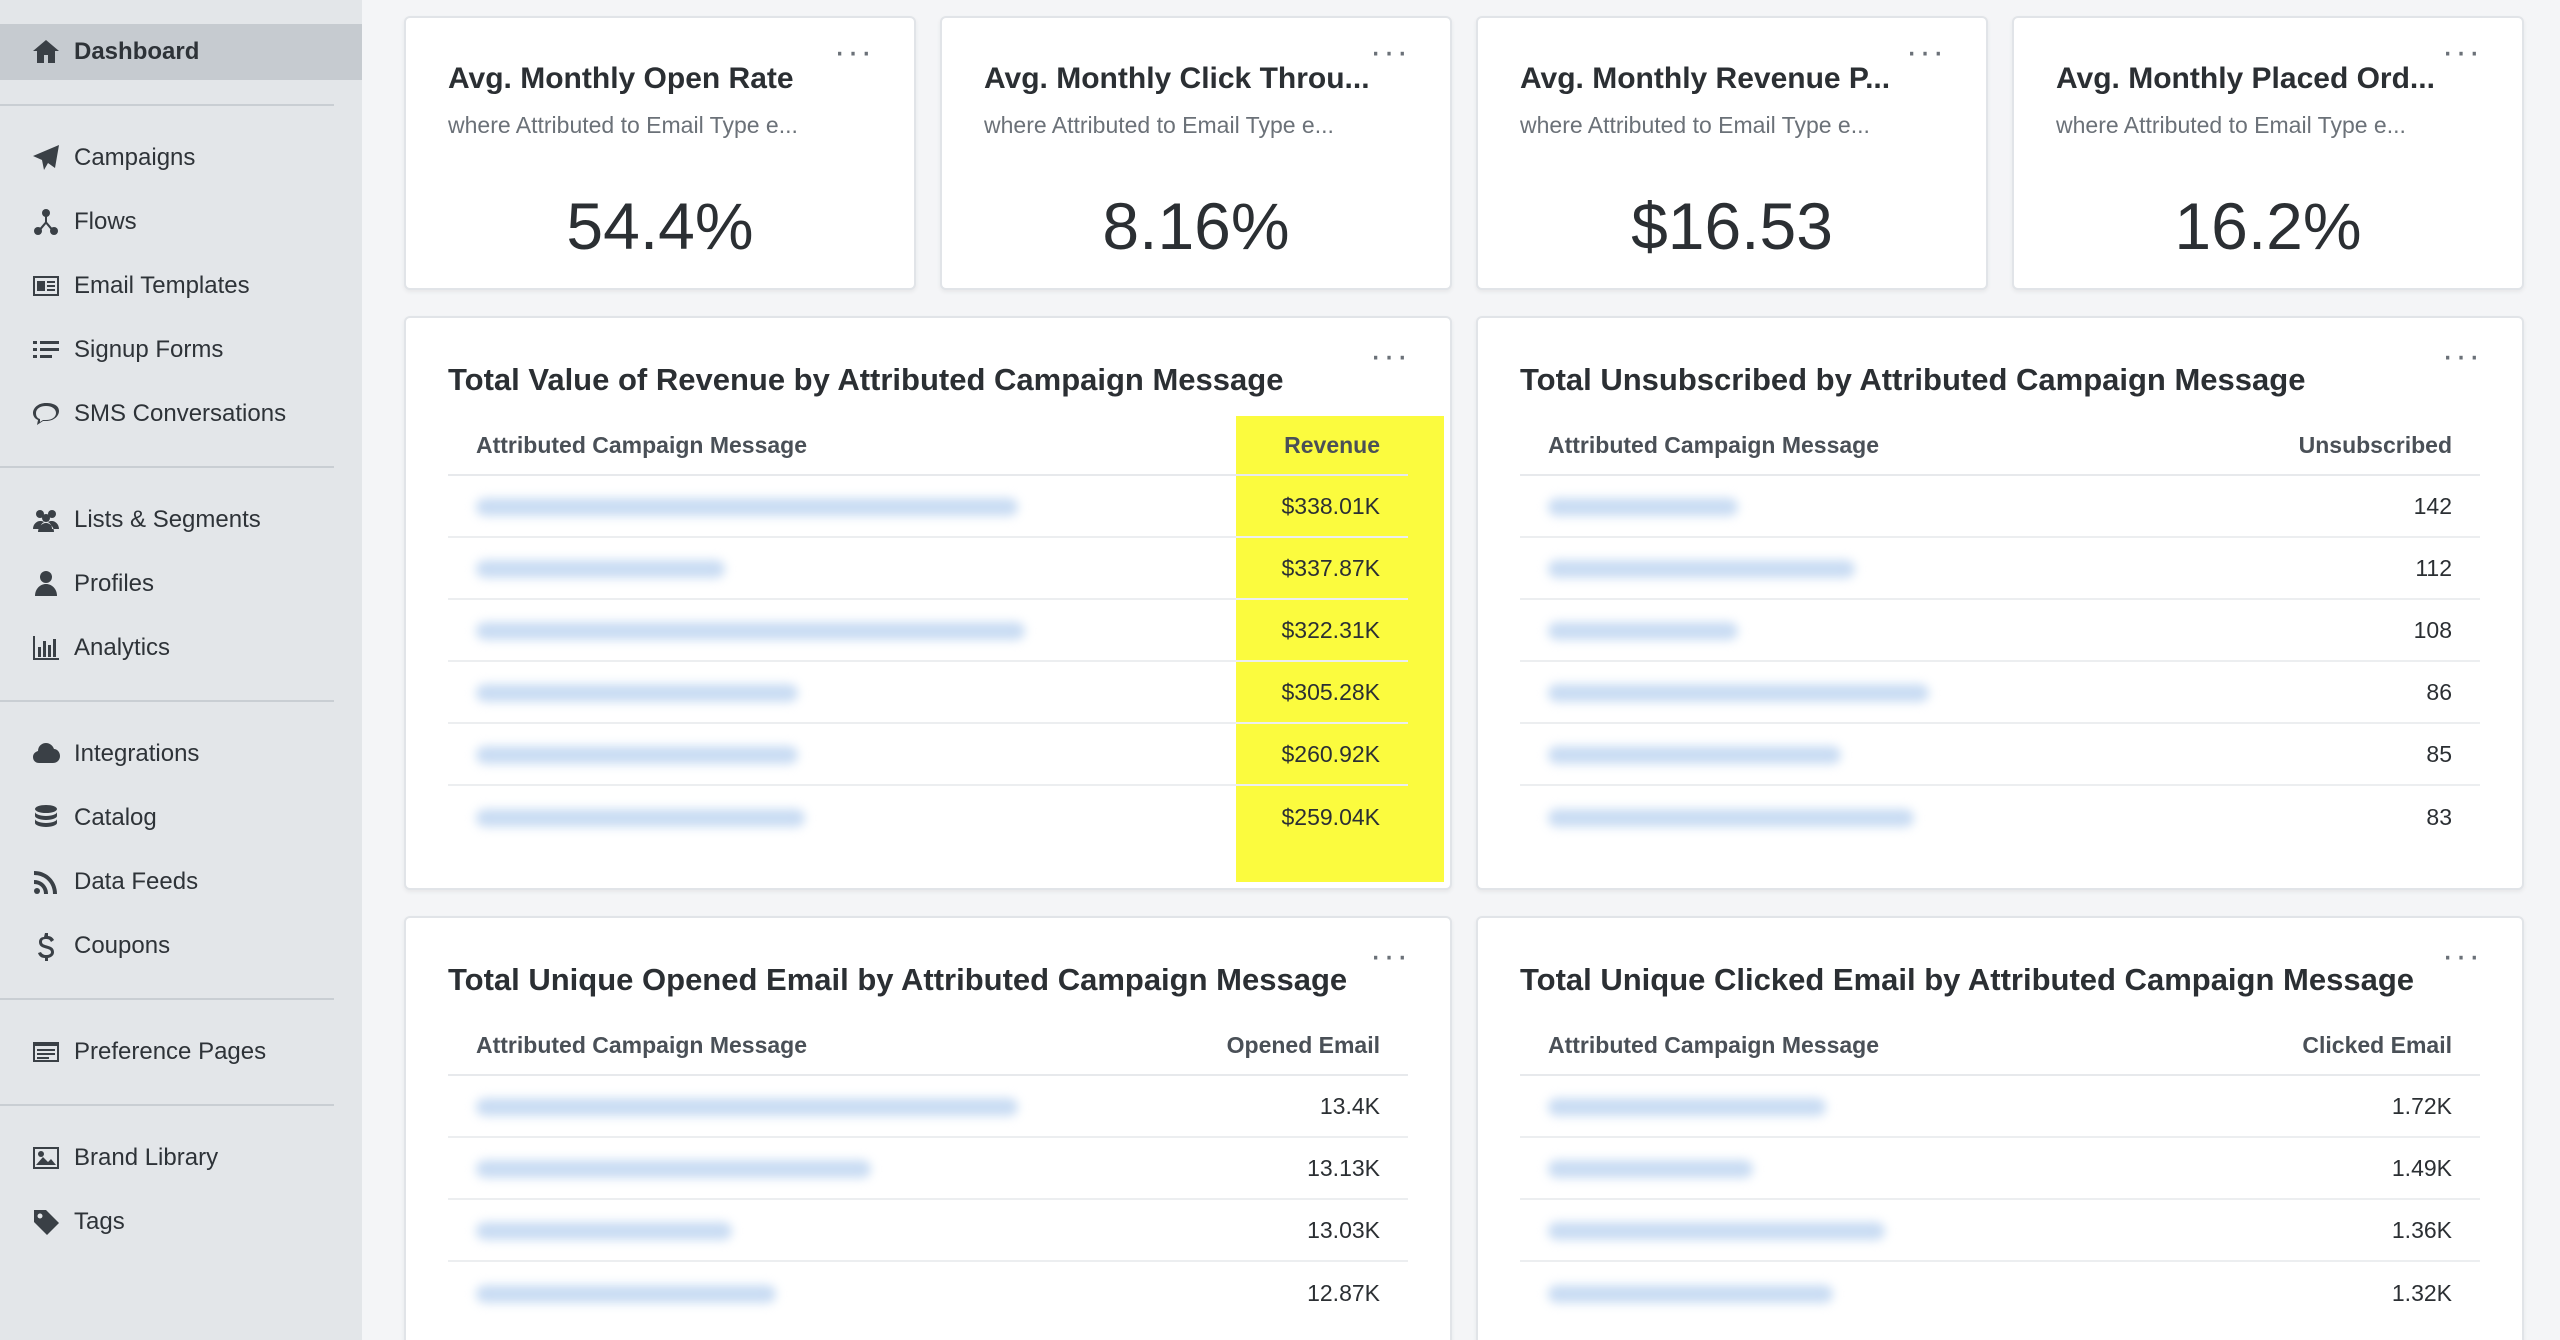 This screenshot has width=2560, height=1340. What do you see at coordinates (46, 350) in the screenshot?
I see `signup-form-icon` at bounding box center [46, 350].